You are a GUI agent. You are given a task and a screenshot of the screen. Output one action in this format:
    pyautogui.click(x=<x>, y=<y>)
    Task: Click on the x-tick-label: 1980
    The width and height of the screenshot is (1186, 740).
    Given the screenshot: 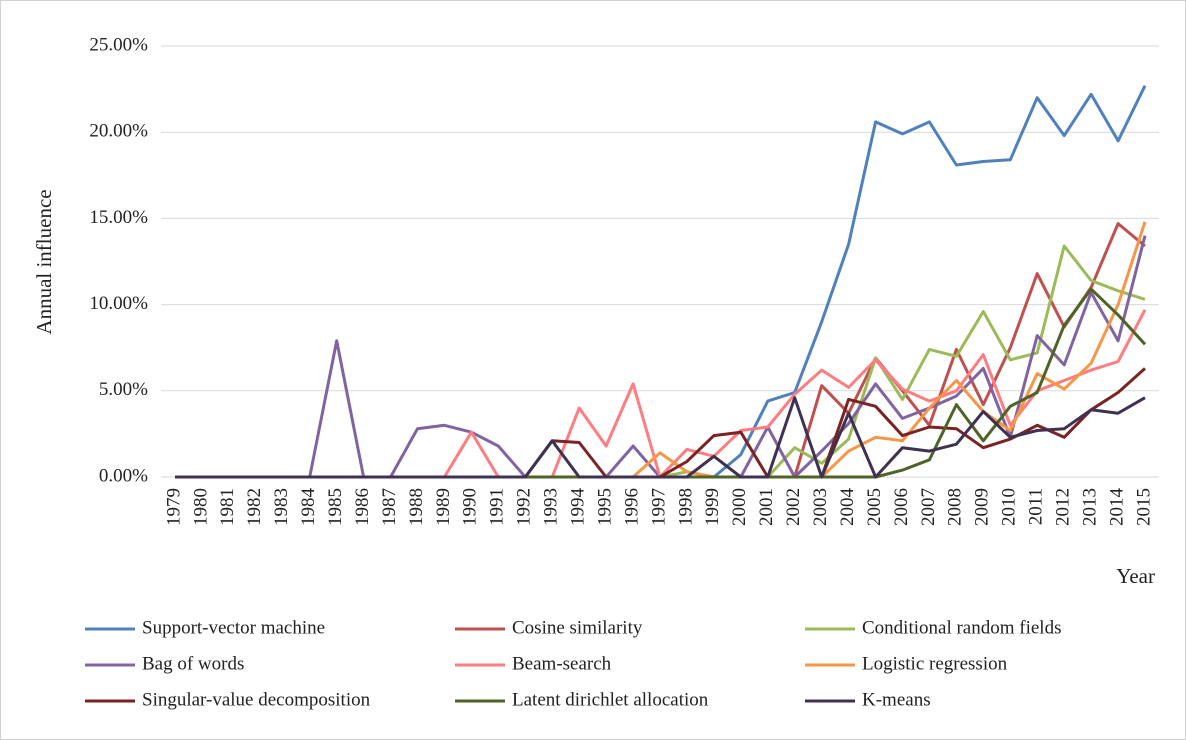 What is the action you would take?
    pyautogui.click(x=200, y=507)
    